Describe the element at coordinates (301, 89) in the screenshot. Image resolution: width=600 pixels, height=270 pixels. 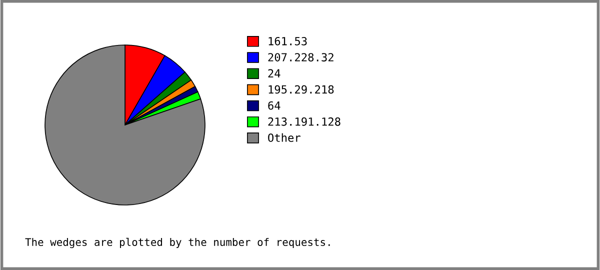
I see `legend-label: 195.29.218` at that location.